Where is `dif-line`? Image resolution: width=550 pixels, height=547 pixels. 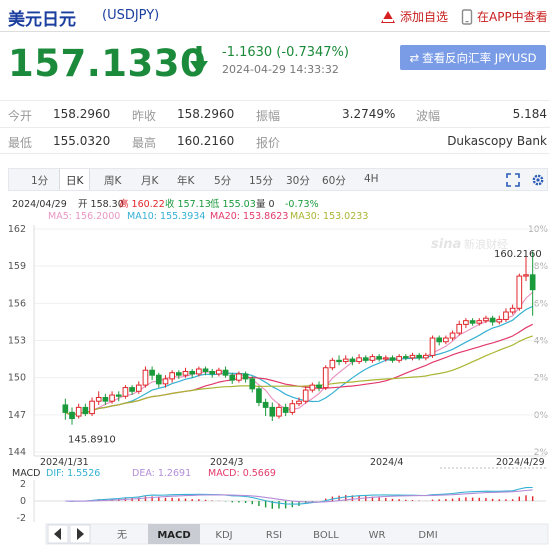 dif-line is located at coordinates (299, 495).